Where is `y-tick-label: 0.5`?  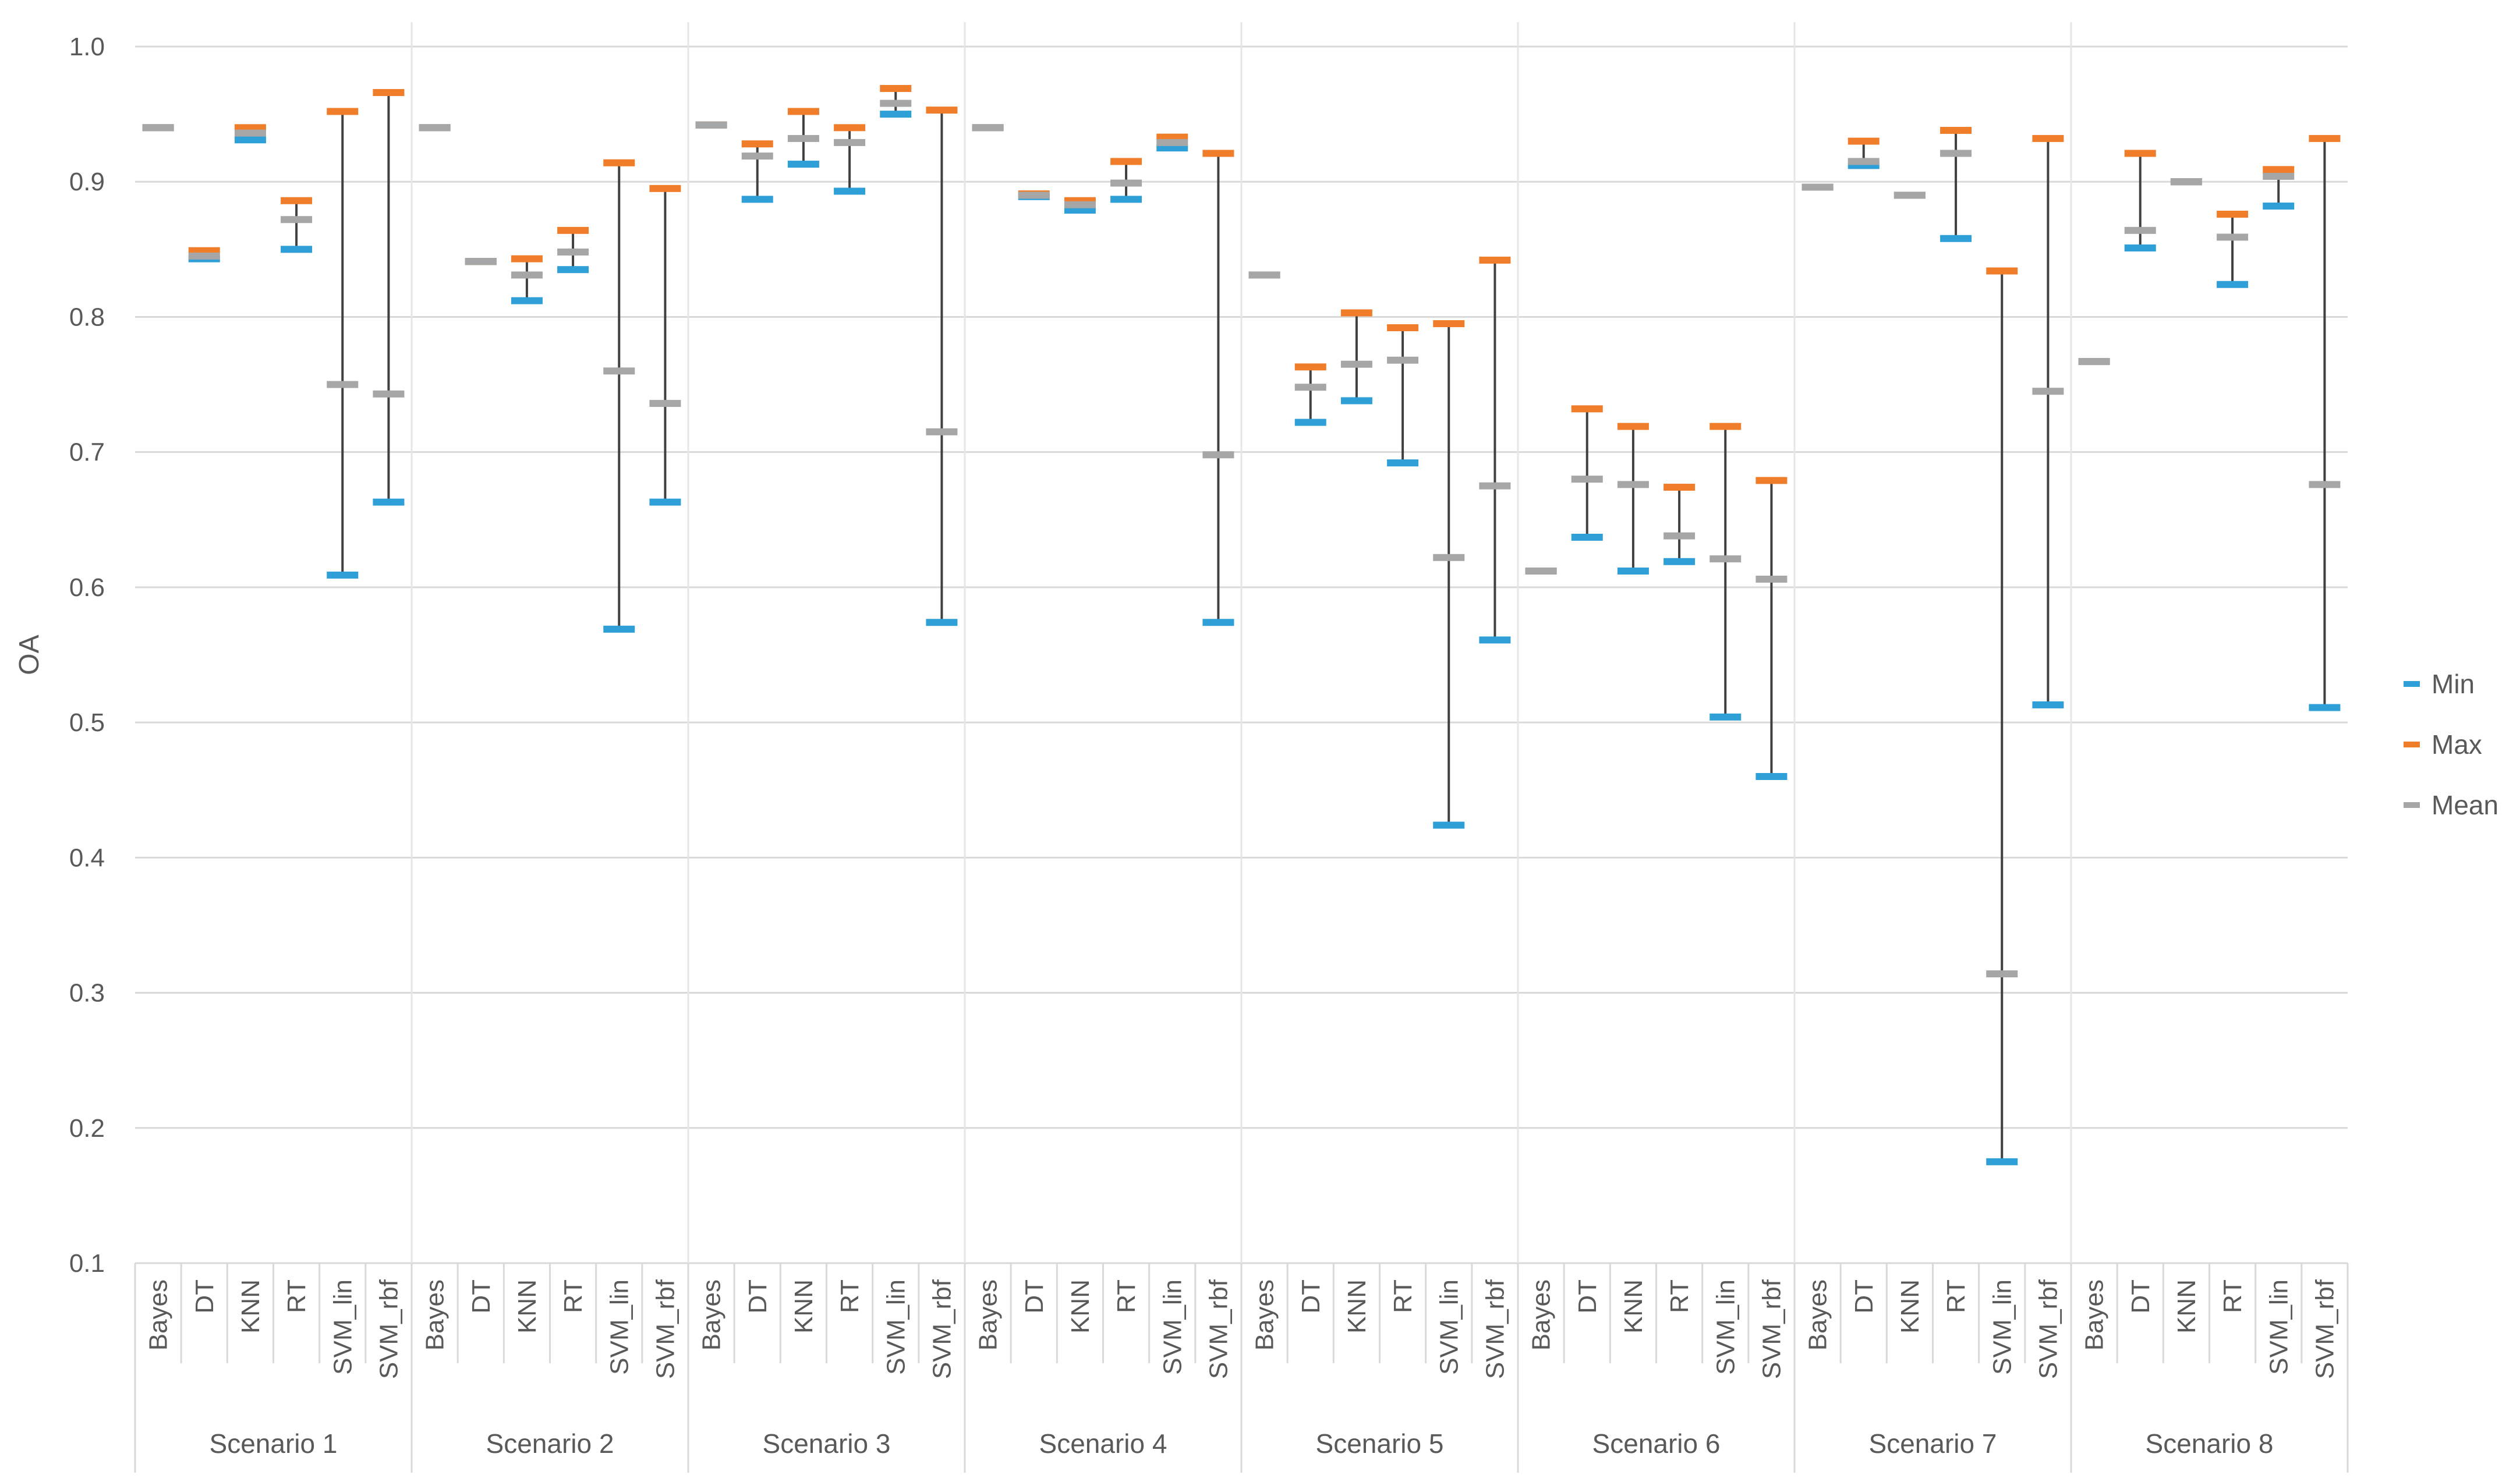
y-tick-label: 0.5 is located at coordinates (87, 722).